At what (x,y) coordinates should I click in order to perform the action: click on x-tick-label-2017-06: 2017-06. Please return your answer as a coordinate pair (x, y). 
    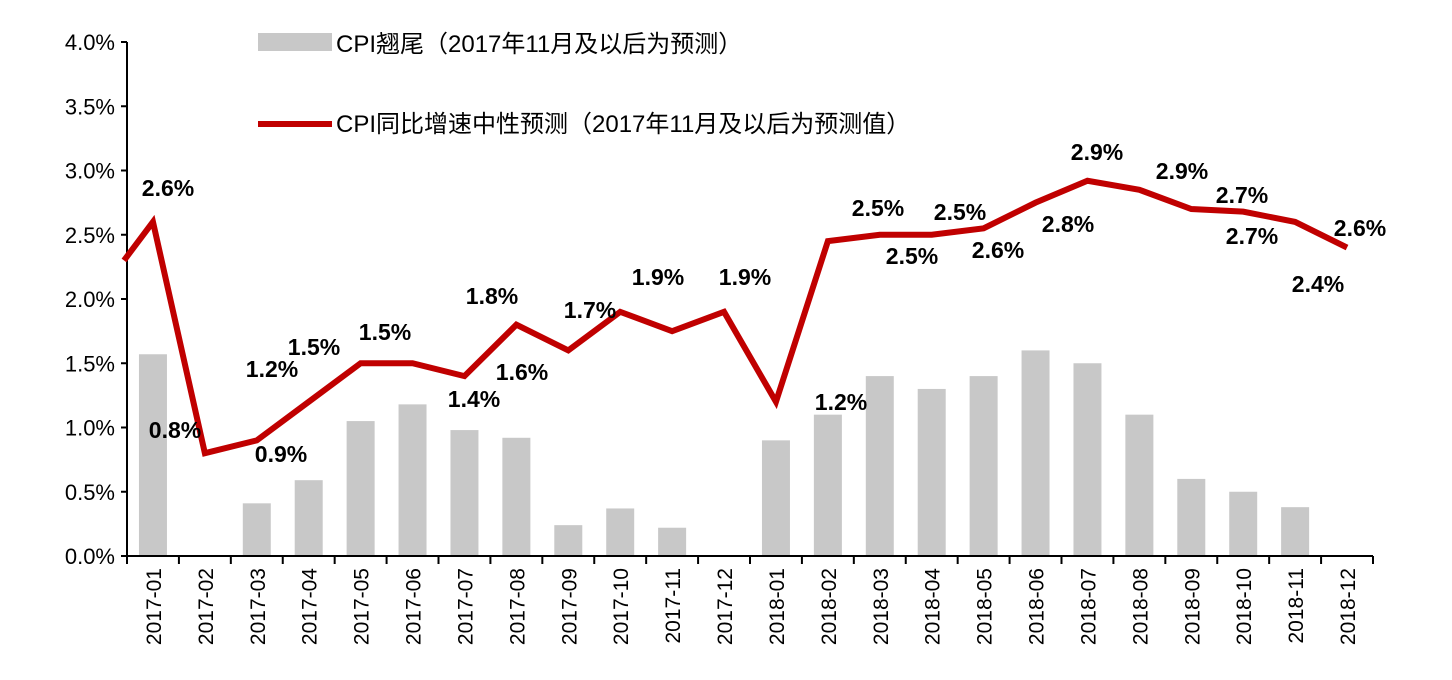
    Looking at the image, I should click on (414, 606).